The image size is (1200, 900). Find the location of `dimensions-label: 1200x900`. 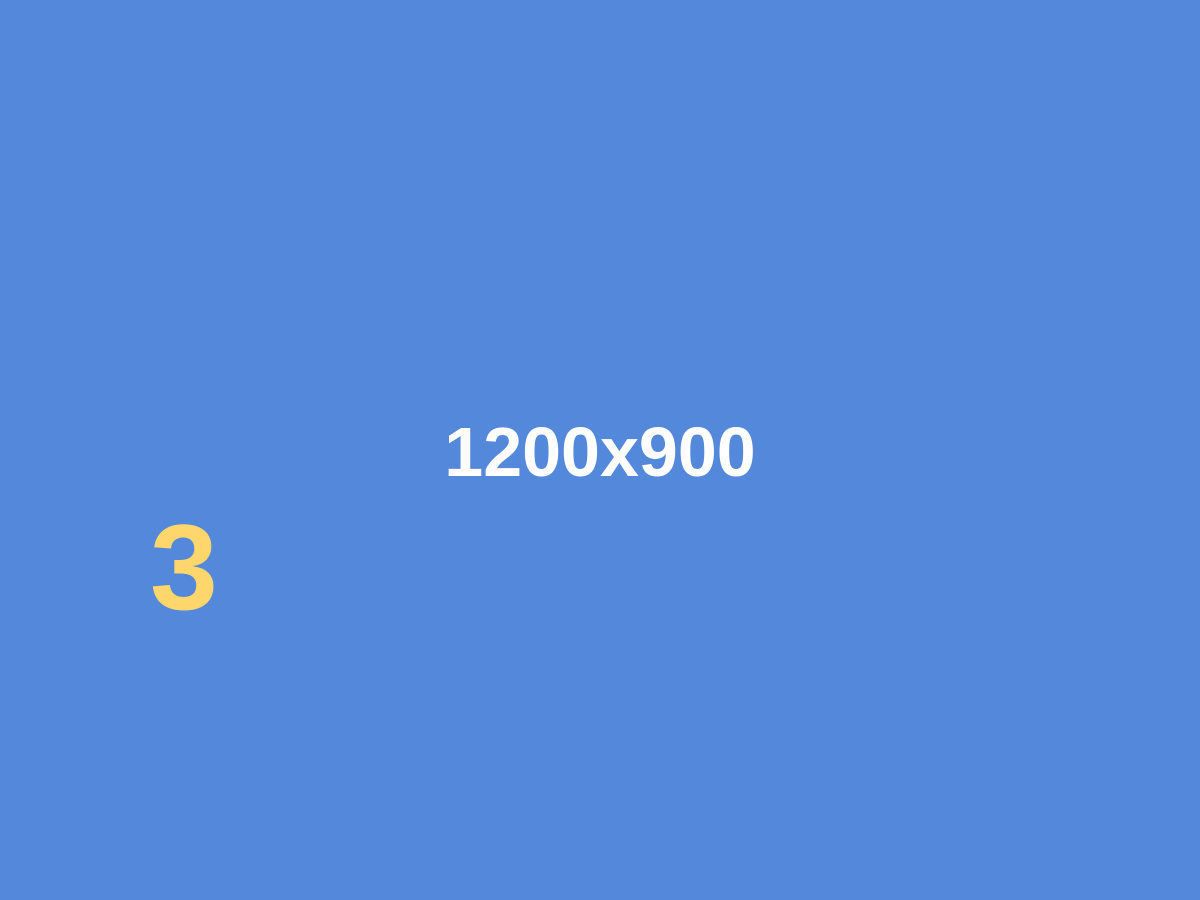

dimensions-label: 1200x900 is located at coordinates (600, 452).